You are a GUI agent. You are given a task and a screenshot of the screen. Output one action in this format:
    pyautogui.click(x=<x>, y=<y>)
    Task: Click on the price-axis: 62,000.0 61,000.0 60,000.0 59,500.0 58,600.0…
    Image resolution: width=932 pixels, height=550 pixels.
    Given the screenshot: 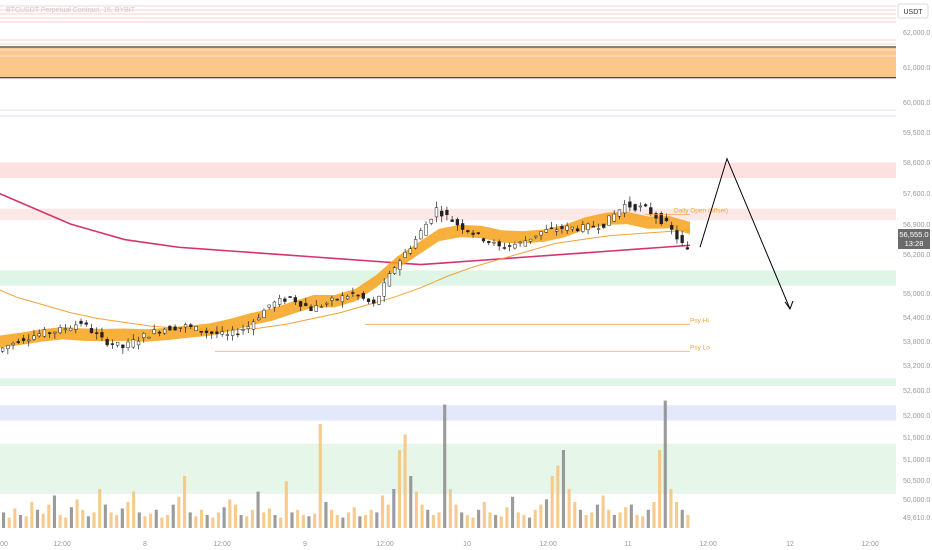 What is the action you would take?
    pyautogui.click(x=916, y=276)
    